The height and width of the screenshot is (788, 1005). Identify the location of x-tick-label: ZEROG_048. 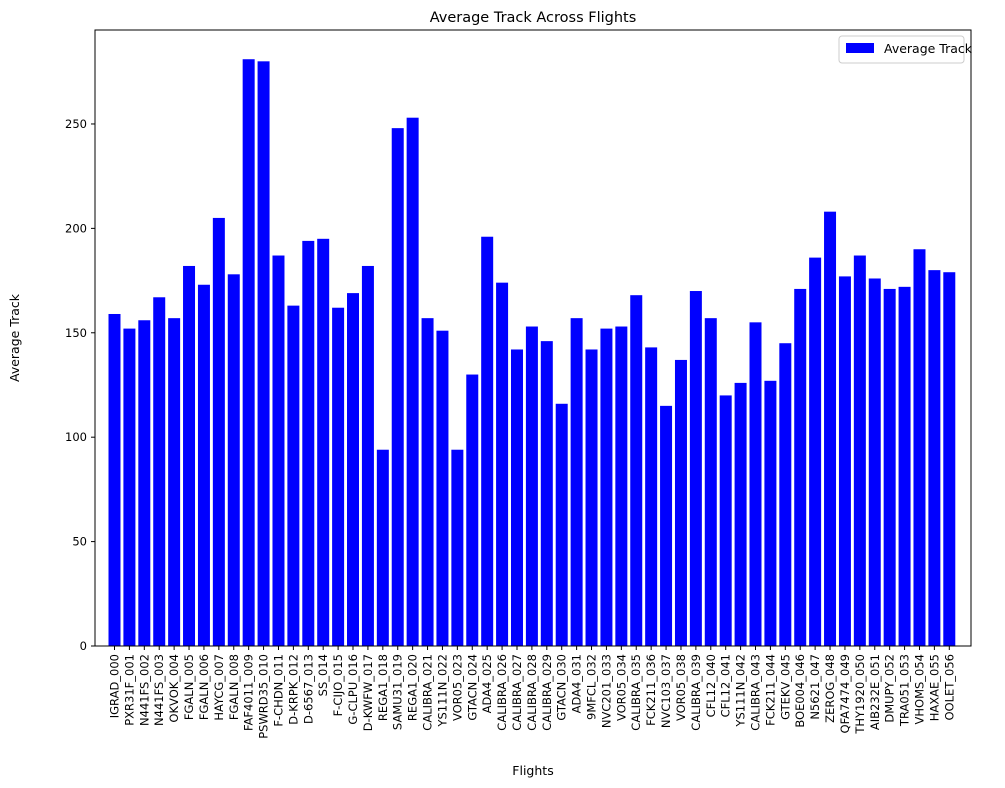
(830, 688).